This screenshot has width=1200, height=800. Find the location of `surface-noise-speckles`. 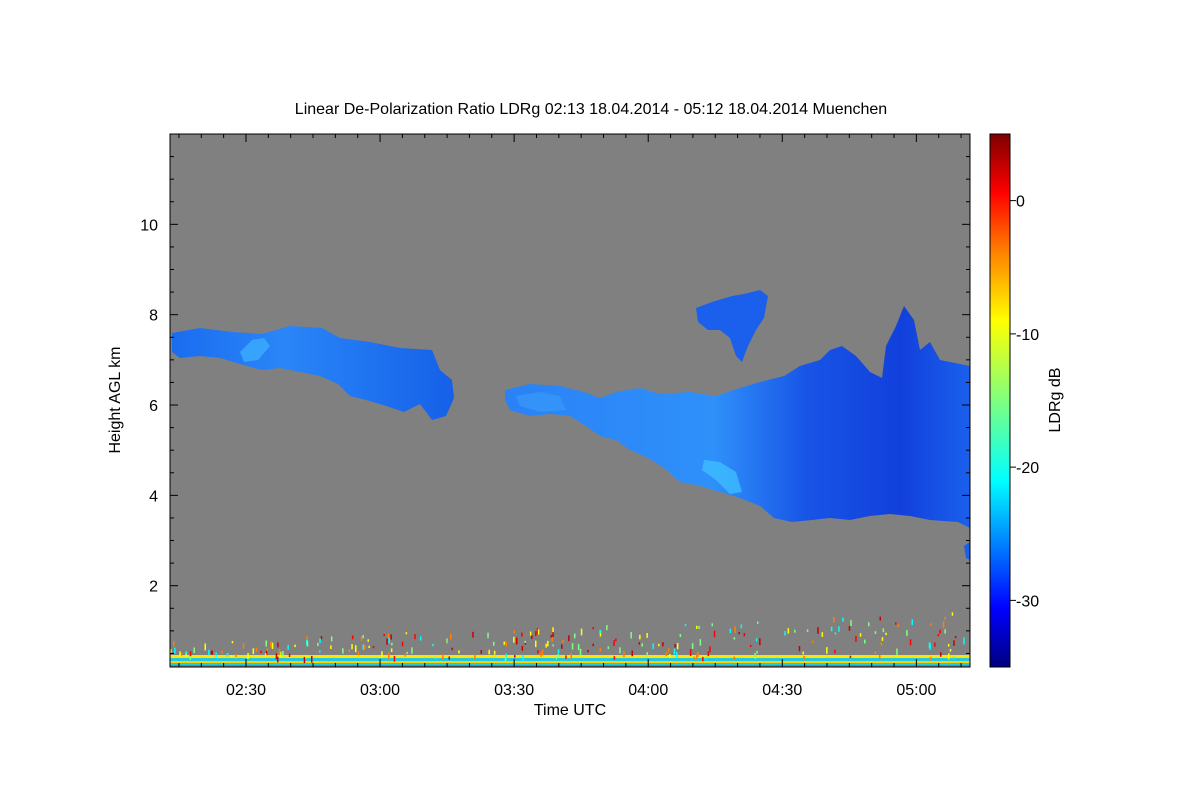

surface-noise-speckles is located at coordinates (567, 638).